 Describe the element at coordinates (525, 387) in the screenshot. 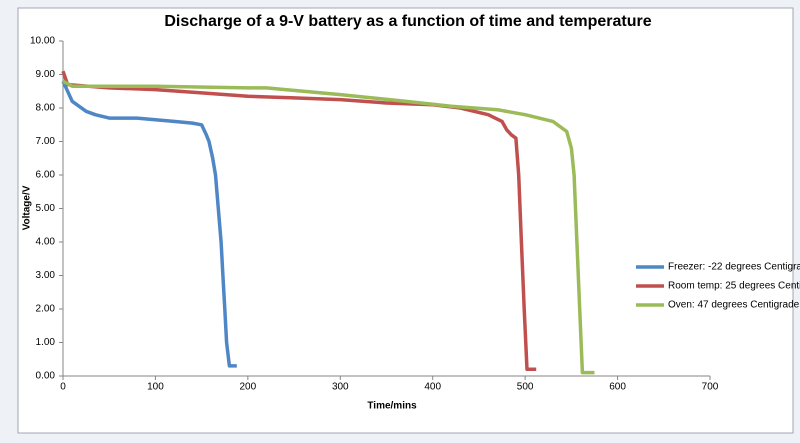

I see `x-tick-label: 500` at that location.